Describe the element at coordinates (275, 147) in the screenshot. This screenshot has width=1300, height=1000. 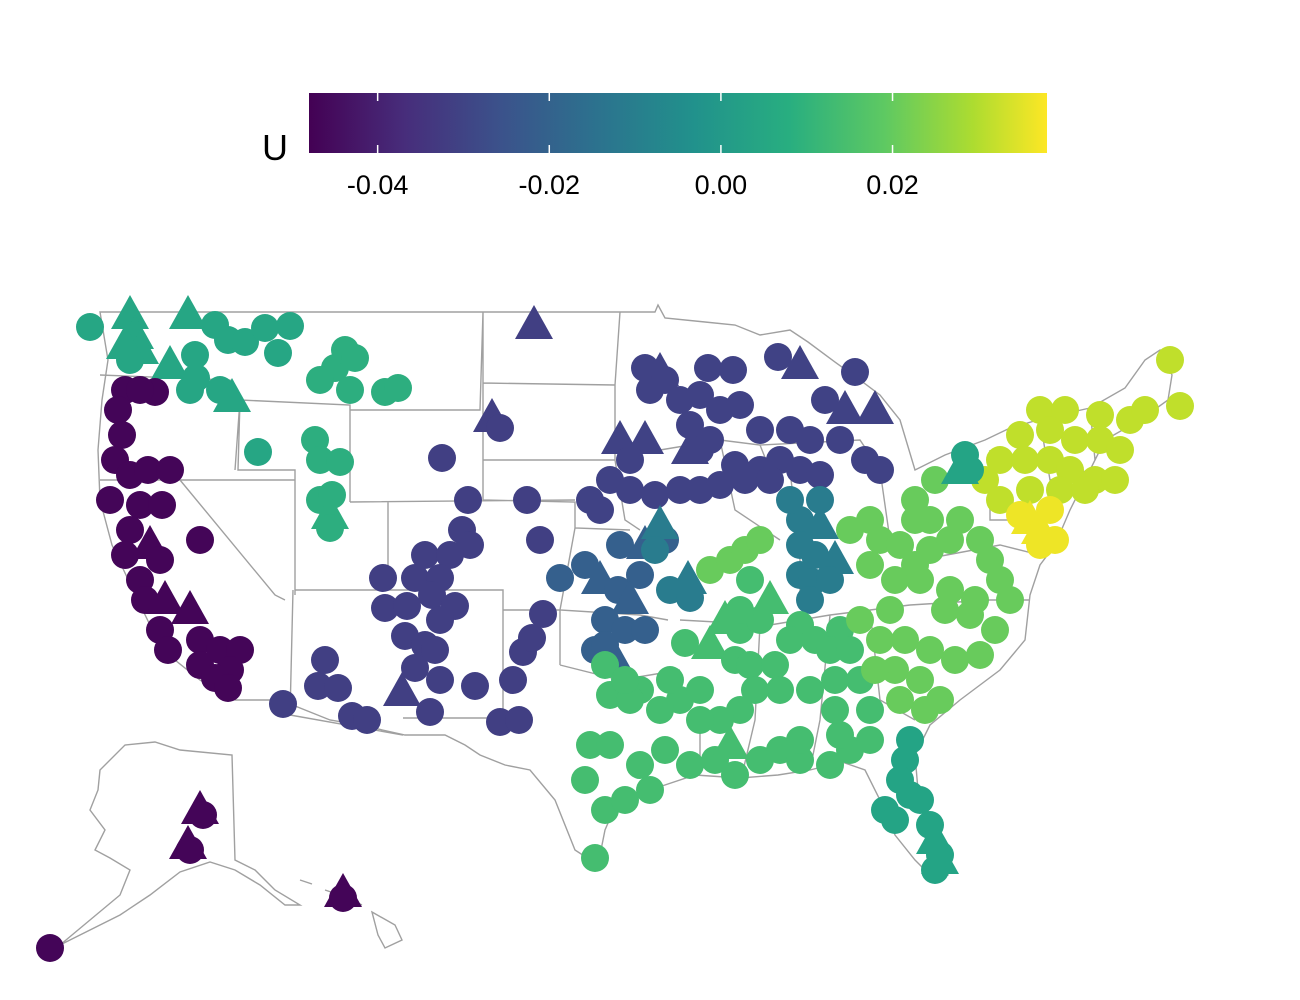
I see `legend-title: U` at that location.